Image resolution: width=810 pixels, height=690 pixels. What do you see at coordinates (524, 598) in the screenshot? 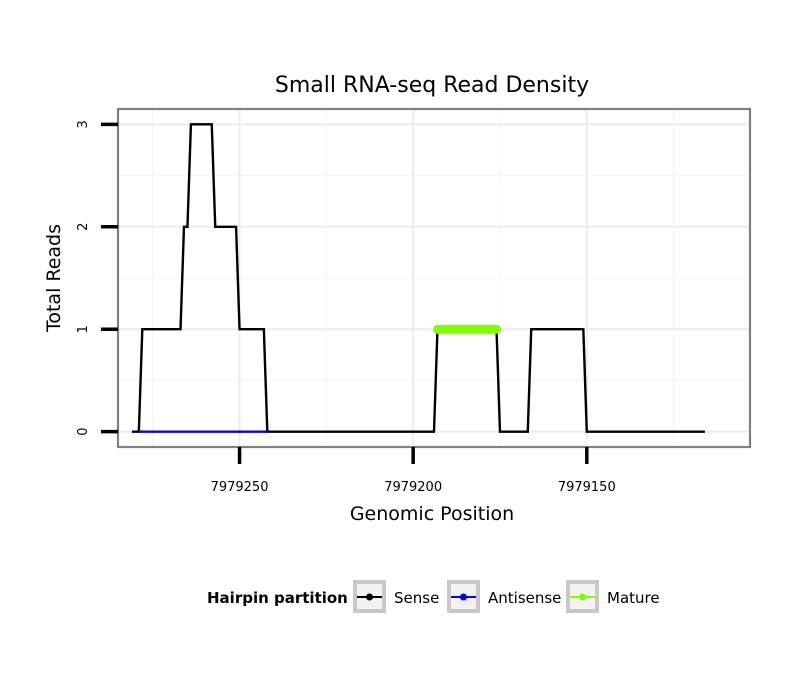
I see `legend-label-antisense: Antisense` at bounding box center [524, 598].